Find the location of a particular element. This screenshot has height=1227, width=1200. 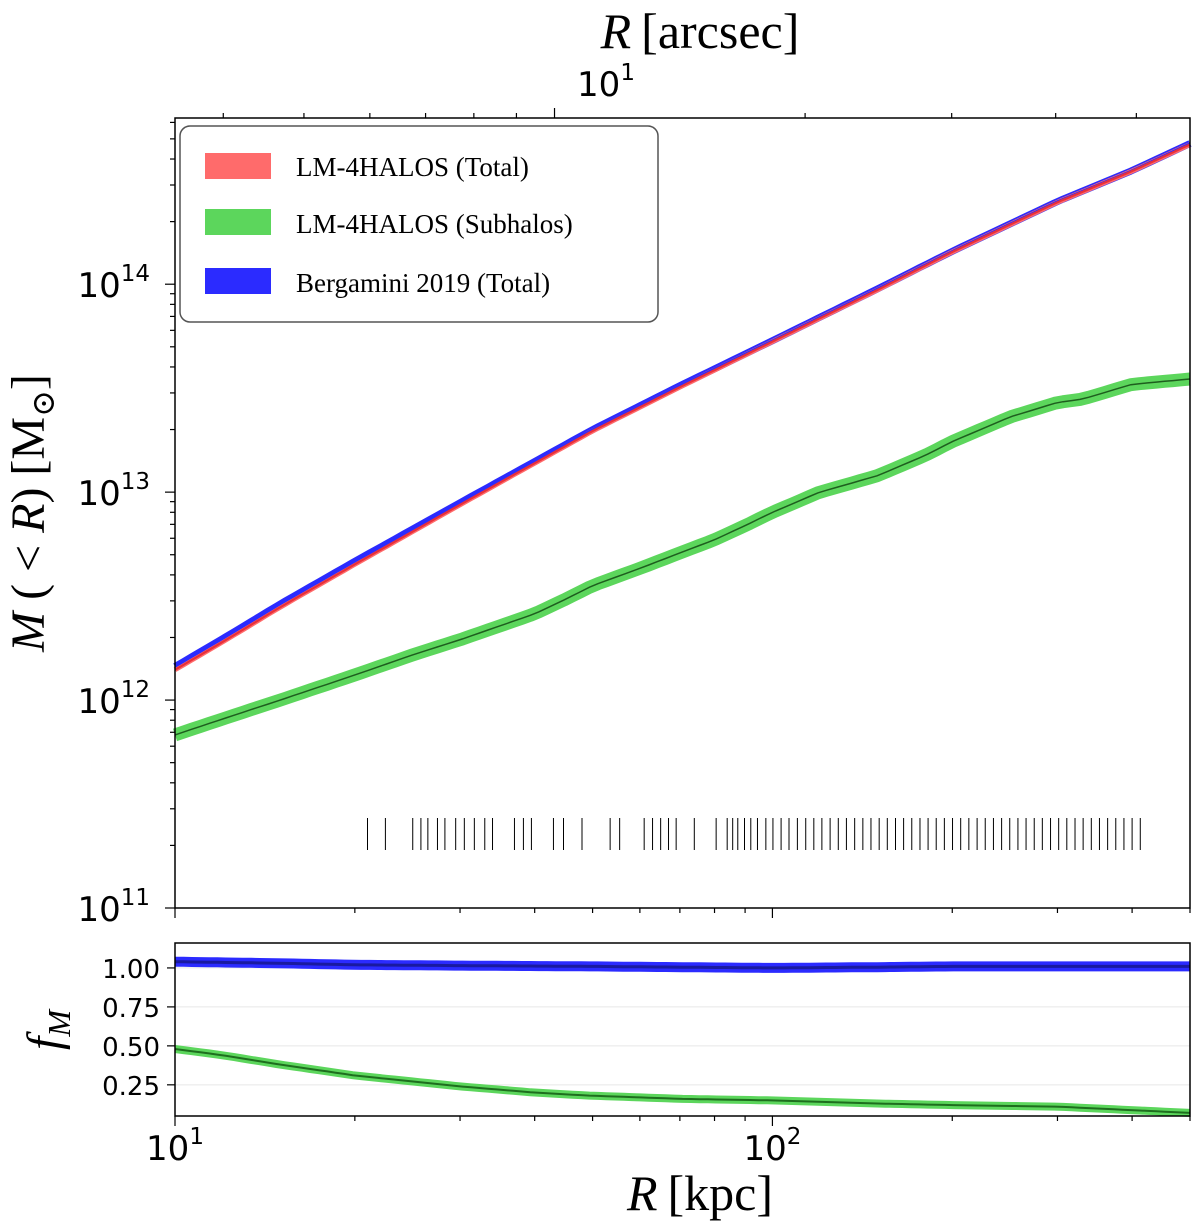

top-axis-tick-label: 101 is located at coordinates (606, 82).